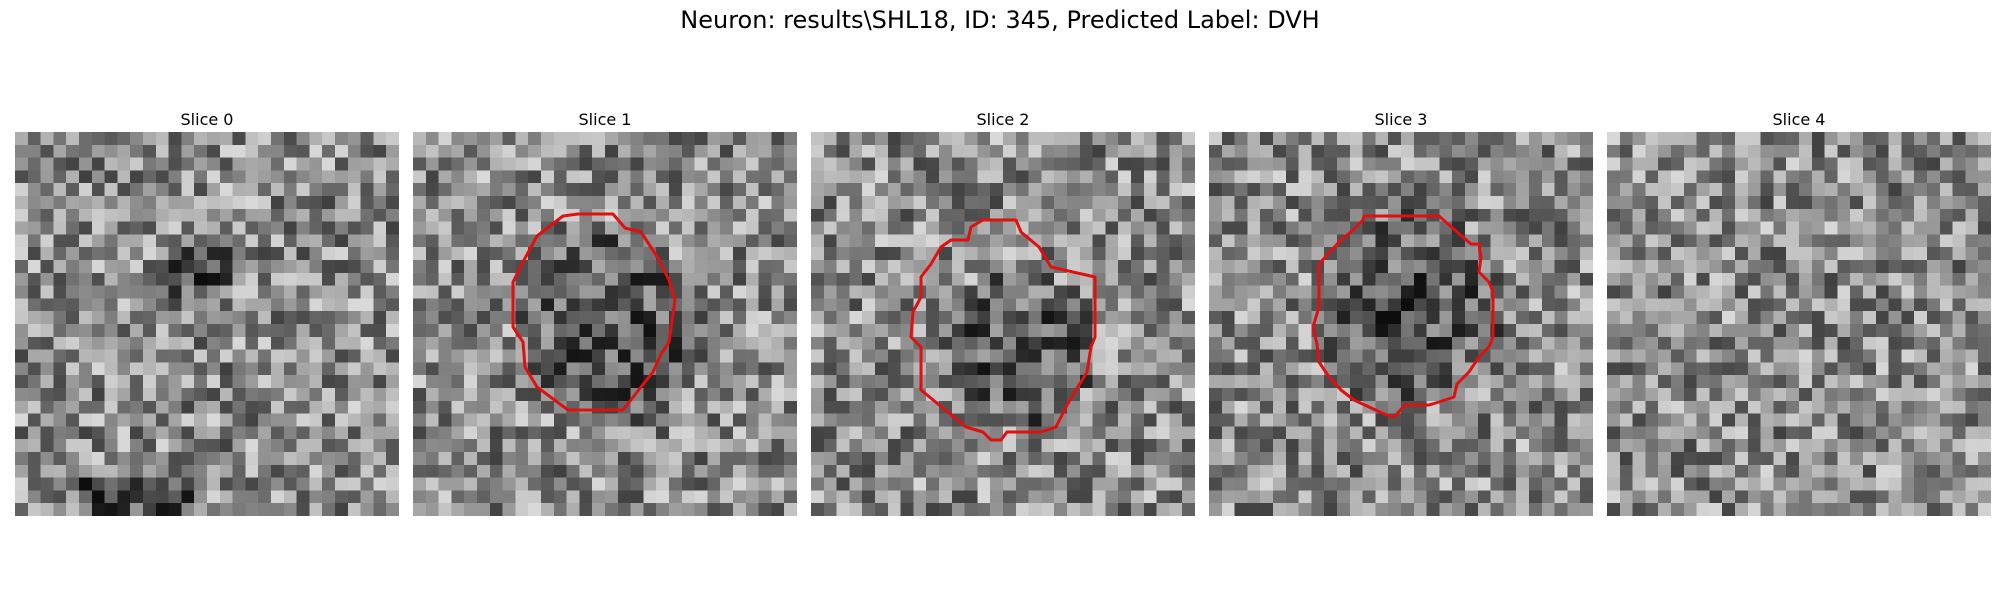 Image resolution: width=2000 pixels, height=600 pixels. Describe the element at coordinates (1799, 119) in the screenshot. I see `slice-title: Slice 4` at that location.